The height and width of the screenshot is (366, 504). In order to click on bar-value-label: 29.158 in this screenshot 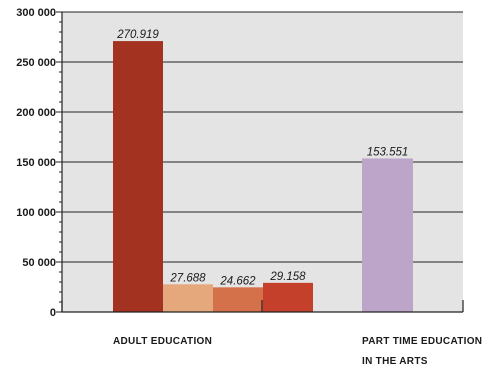, I will do `click(287, 277)`.